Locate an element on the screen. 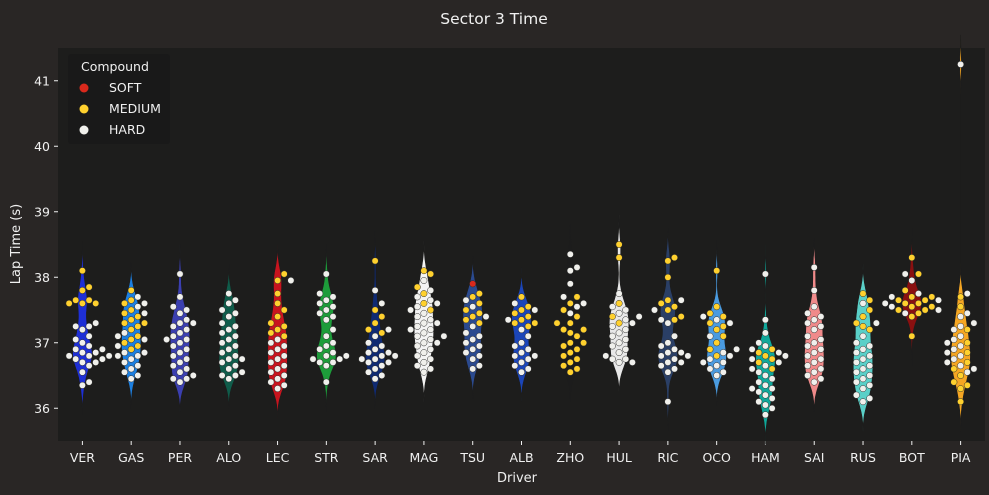 Image resolution: width=989 pixels, height=495 pixels. point-rus-medium is located at coordinates (863, 294).